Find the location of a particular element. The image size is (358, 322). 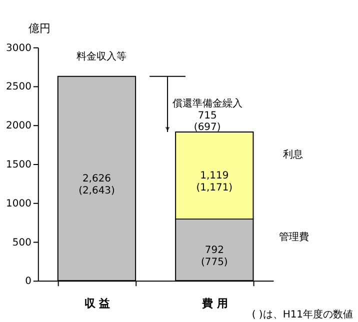

y-tick-label: 500 is located at coordinates (22, 242).